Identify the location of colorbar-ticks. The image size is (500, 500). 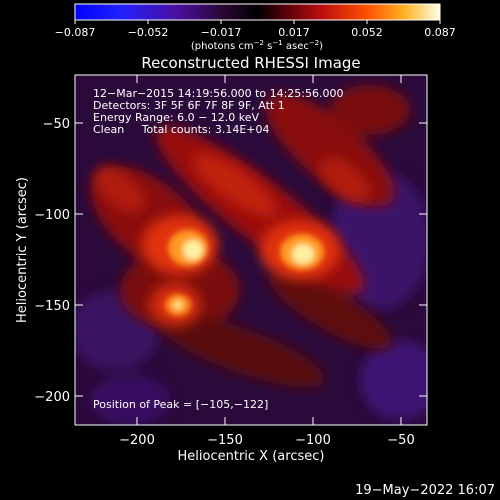
(257, 22).